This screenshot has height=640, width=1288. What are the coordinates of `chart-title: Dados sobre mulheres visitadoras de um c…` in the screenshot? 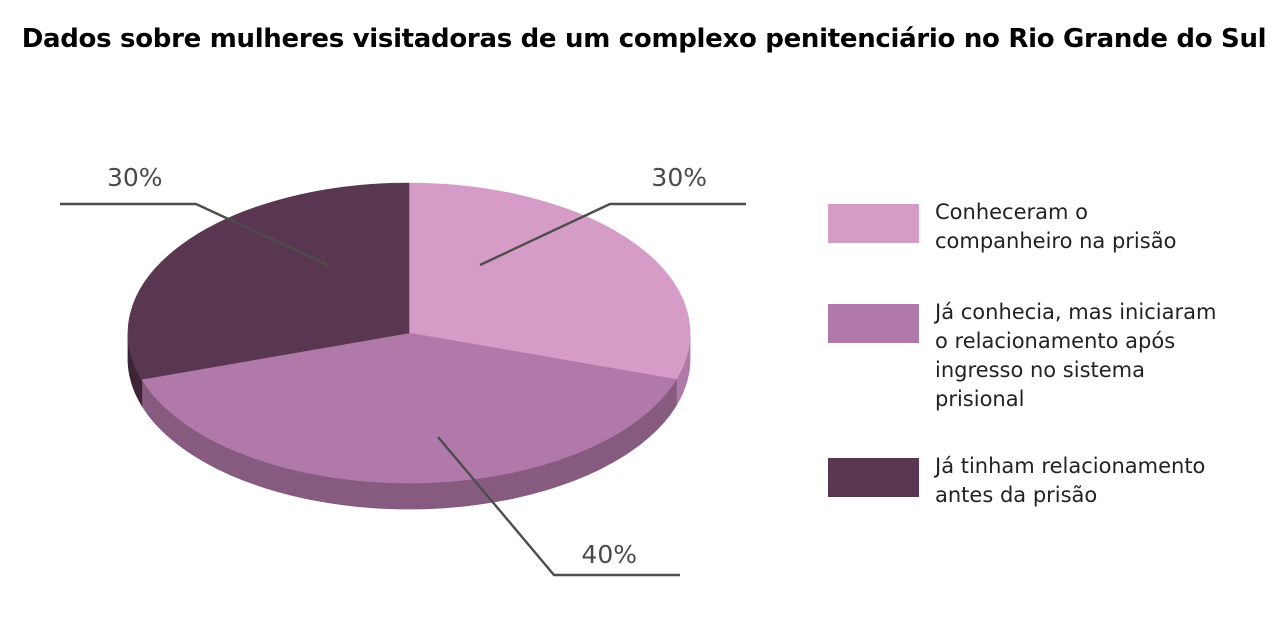 It's located at (644, 39).